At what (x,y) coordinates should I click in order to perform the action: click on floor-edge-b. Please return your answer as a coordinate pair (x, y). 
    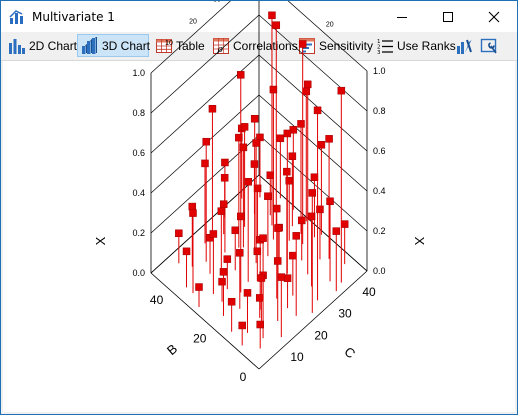
    Looking at the image, I should click on (205, 321).